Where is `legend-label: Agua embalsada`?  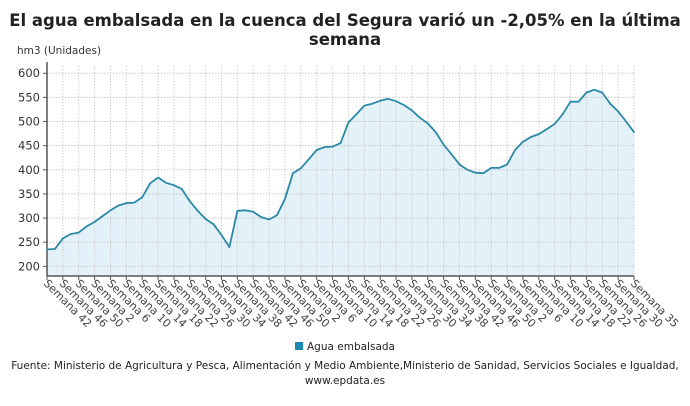 legend-label: Agua embalsada is located at coordinates (351, 347).